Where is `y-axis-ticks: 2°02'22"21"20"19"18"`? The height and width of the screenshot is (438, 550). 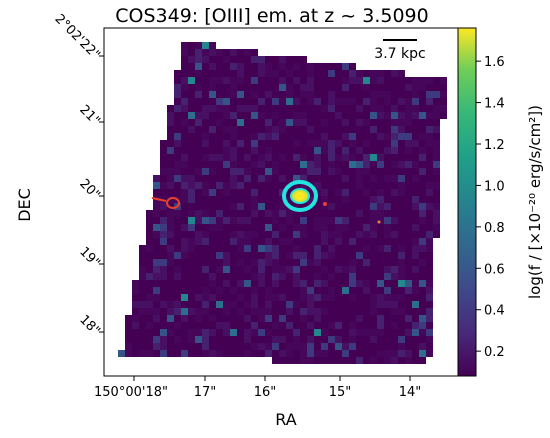 y-axis-ticks: 2°02'22"21"20"19"18" is located at coordinates (78, 175).